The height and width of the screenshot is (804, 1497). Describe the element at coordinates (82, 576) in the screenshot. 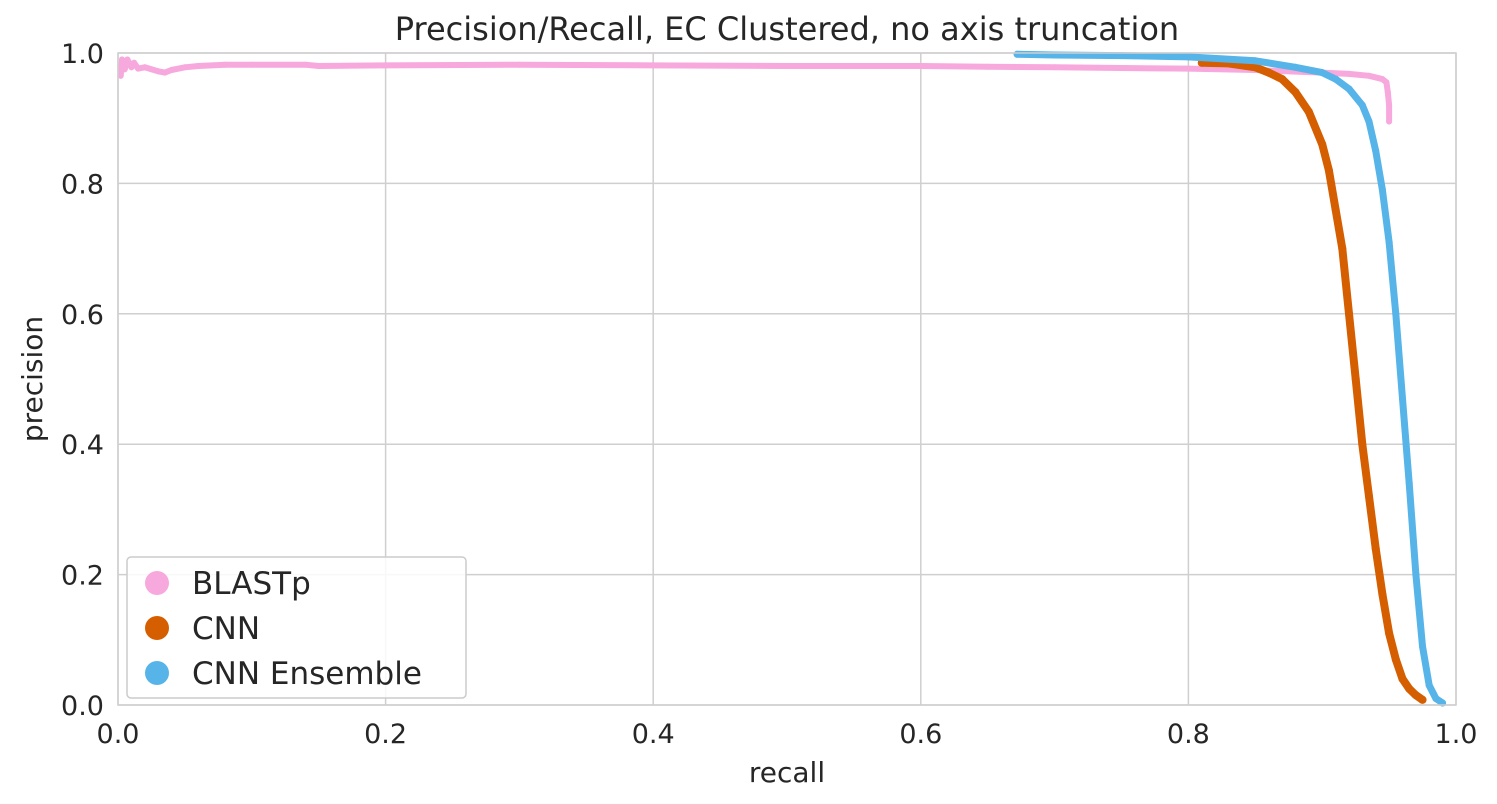

I see `y-tick-label: 0.2` at that location.